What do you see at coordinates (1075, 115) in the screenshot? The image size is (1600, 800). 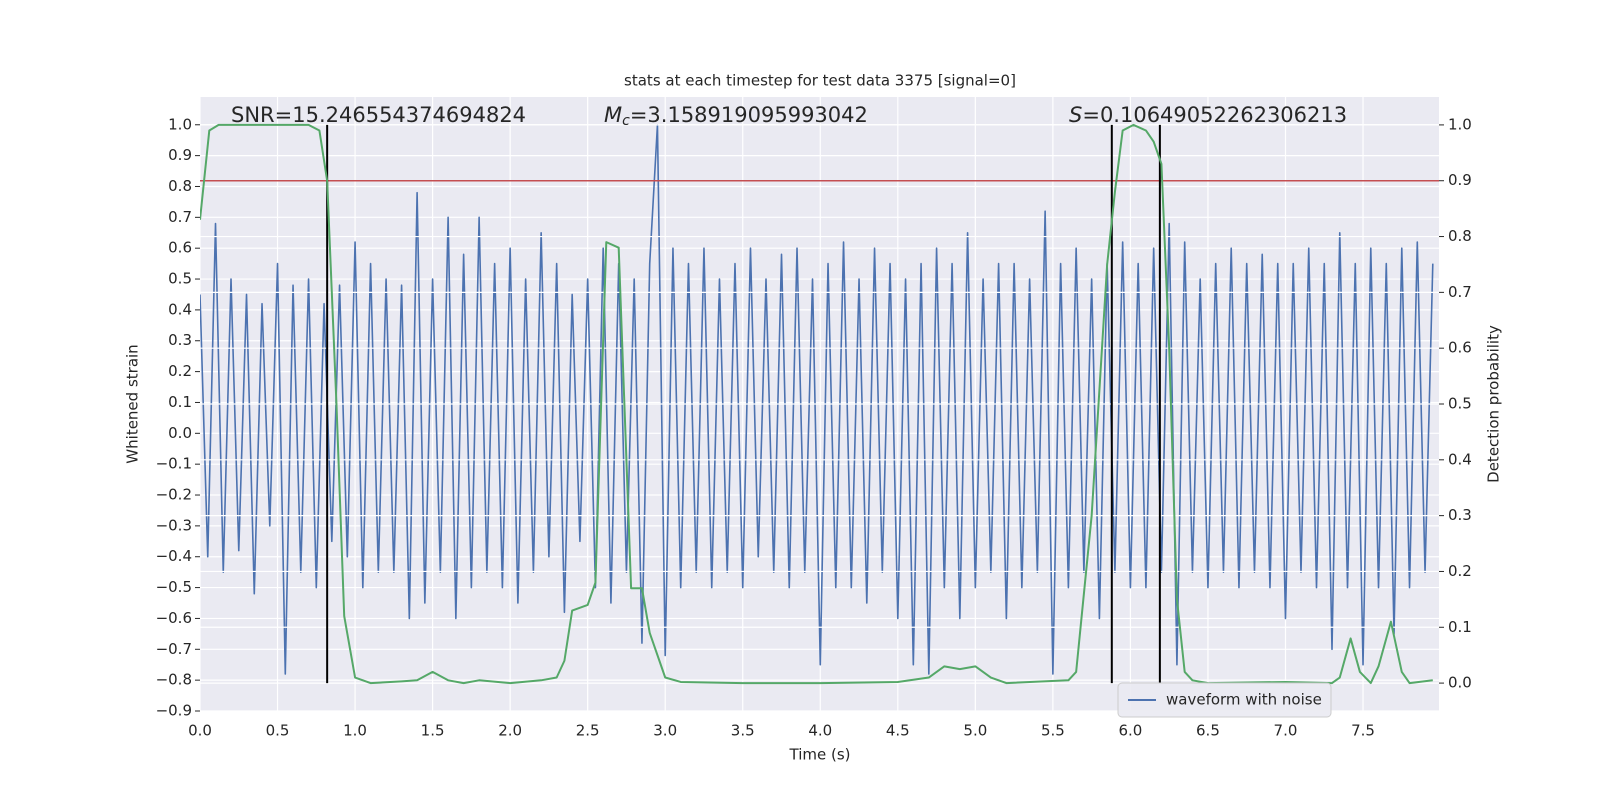 I see `annotation-symbol: S` at bounding box center [1075, 115].